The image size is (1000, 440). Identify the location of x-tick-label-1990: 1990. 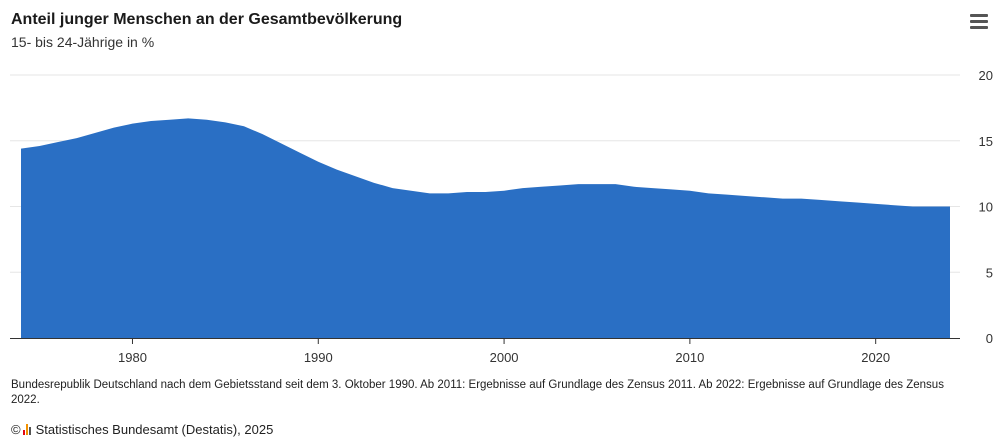
(318, 357).